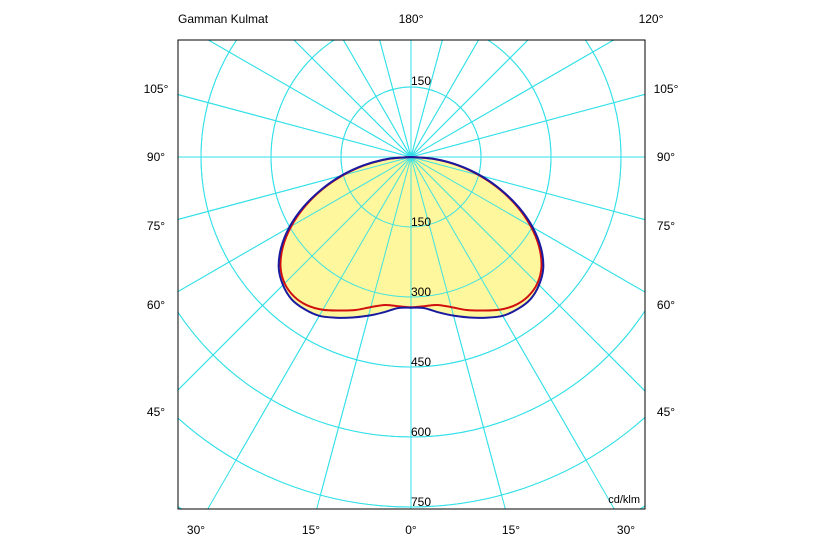  I want to click on left-angle-label-75: 75°, so click(156, 226).